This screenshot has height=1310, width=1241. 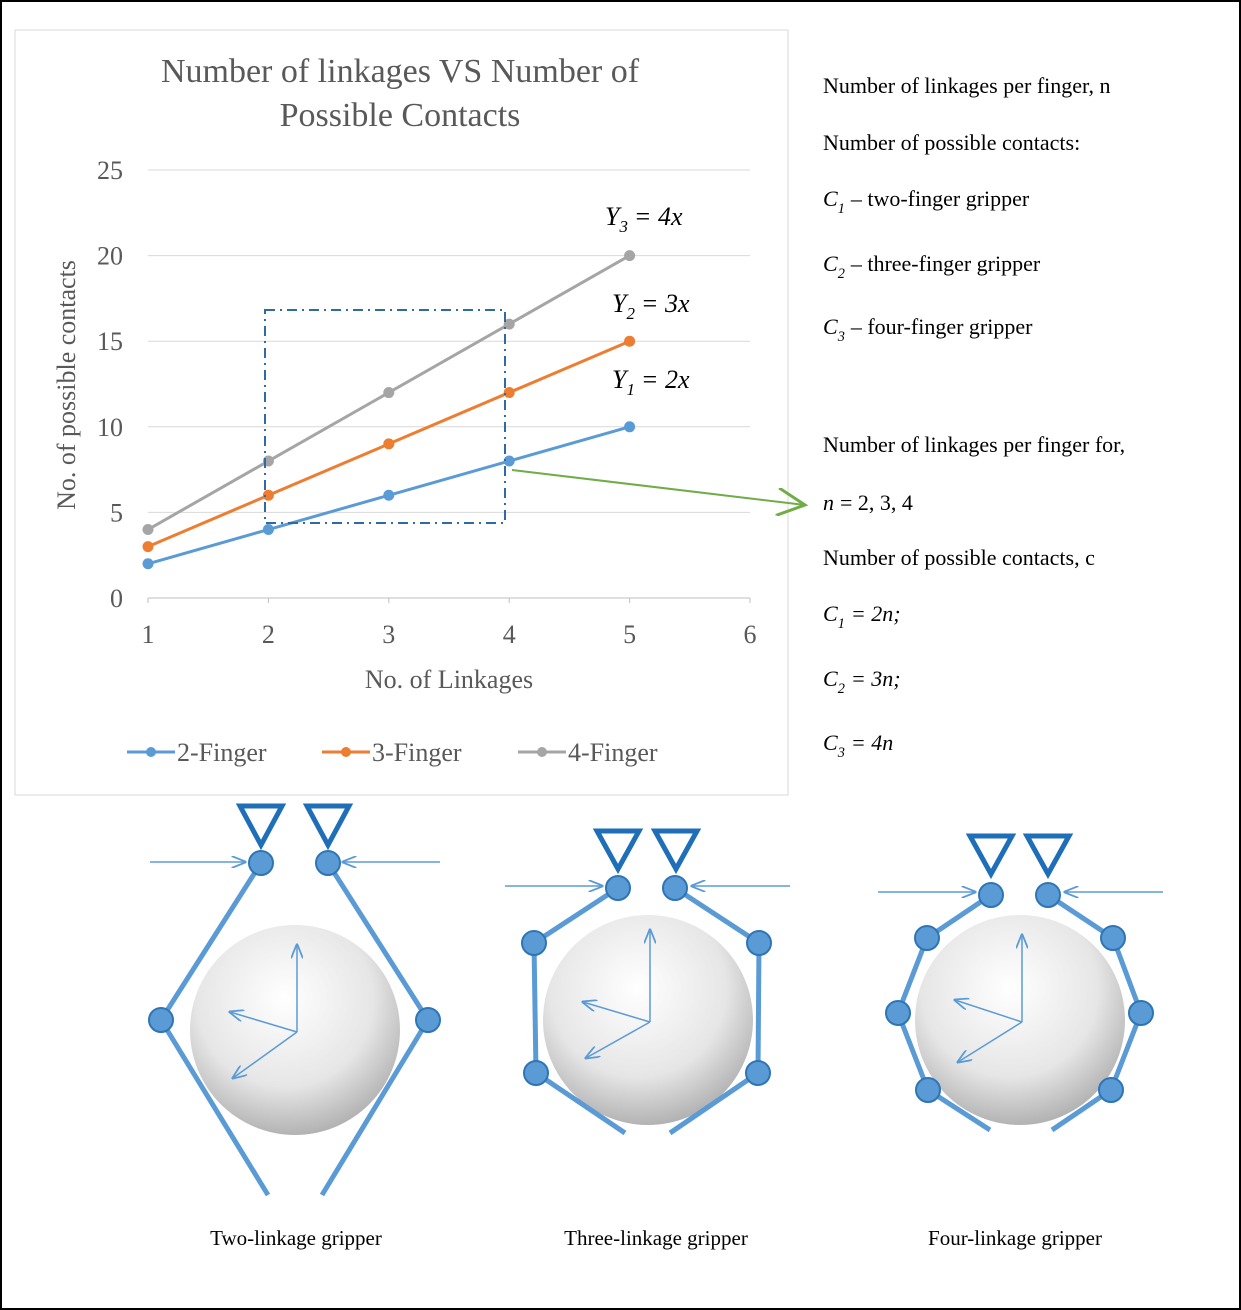 What do you see at coordinates (116, 512) in the screenshot?
I see `y-tick-label: 5` at bounding box center [116, 512].